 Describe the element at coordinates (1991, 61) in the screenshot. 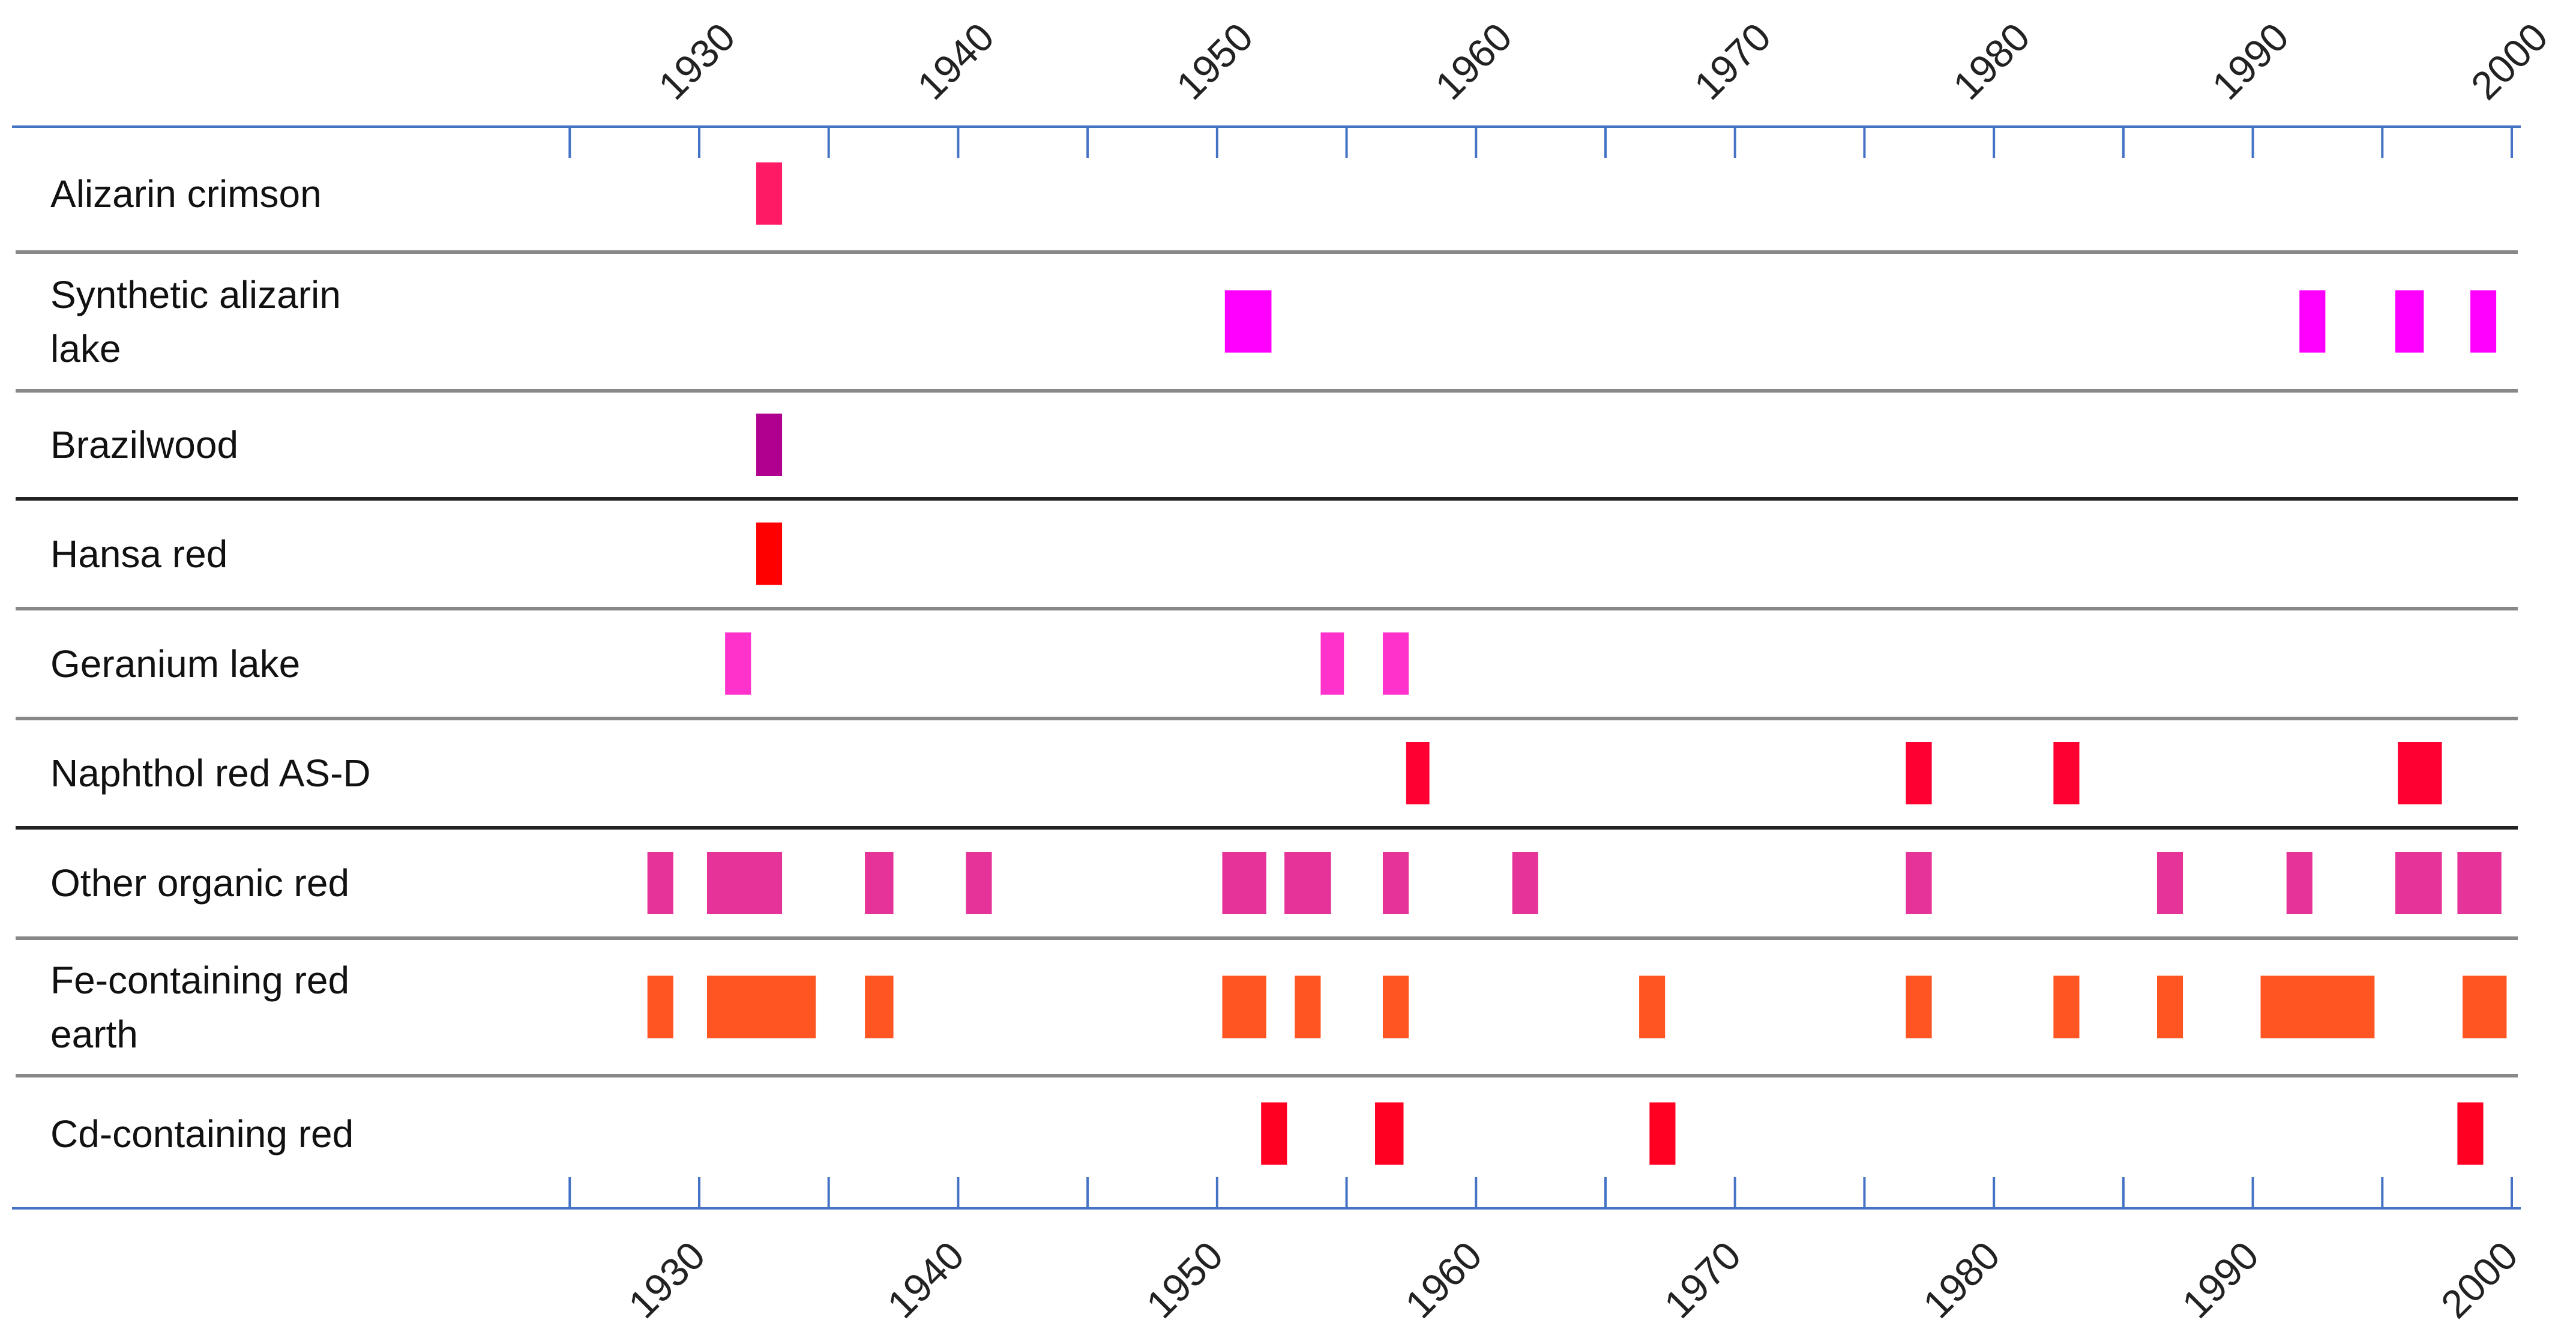

I see `top-tick-label-1980: 1980` at that location.